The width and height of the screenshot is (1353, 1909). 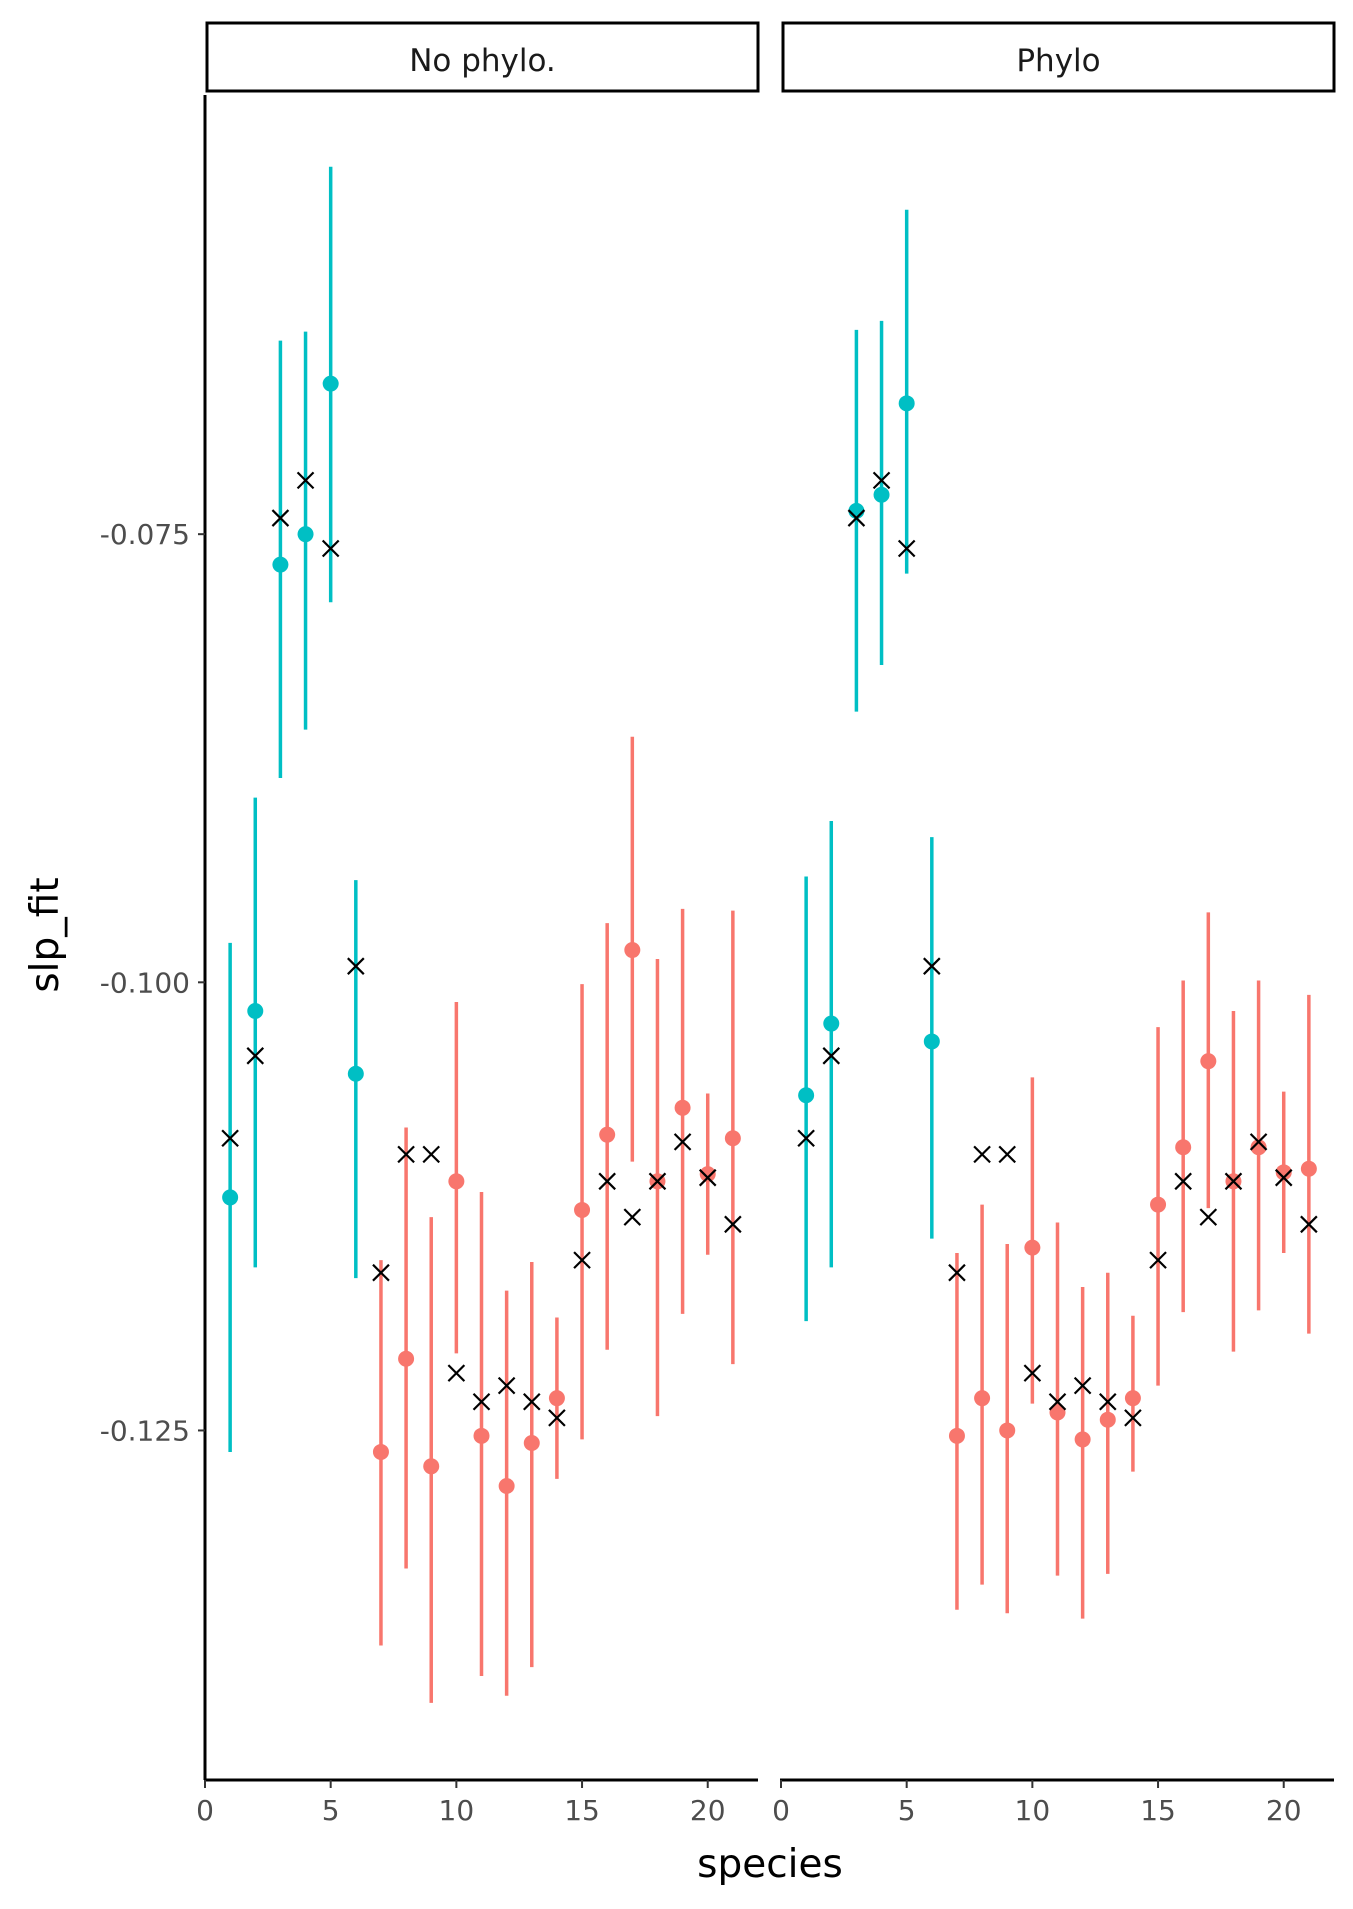 I want to click on strip-header-phylo, so click(x=1058, y=57).